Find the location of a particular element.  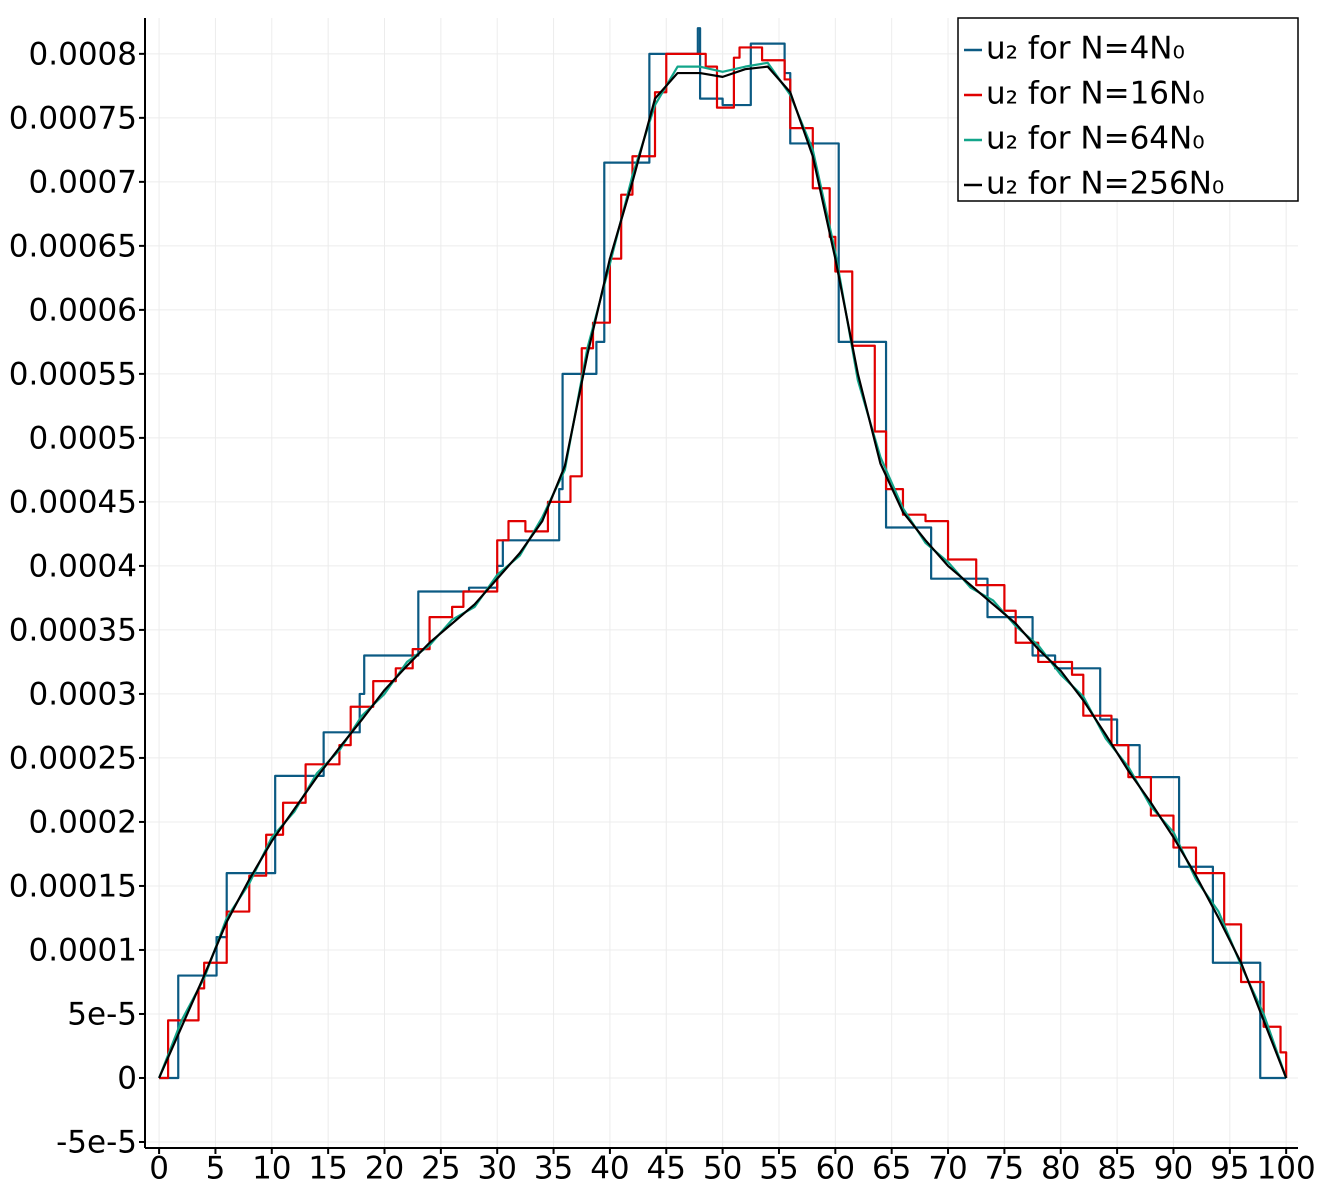

x-tick-label: 70 is located at coordinates (947, 1169).